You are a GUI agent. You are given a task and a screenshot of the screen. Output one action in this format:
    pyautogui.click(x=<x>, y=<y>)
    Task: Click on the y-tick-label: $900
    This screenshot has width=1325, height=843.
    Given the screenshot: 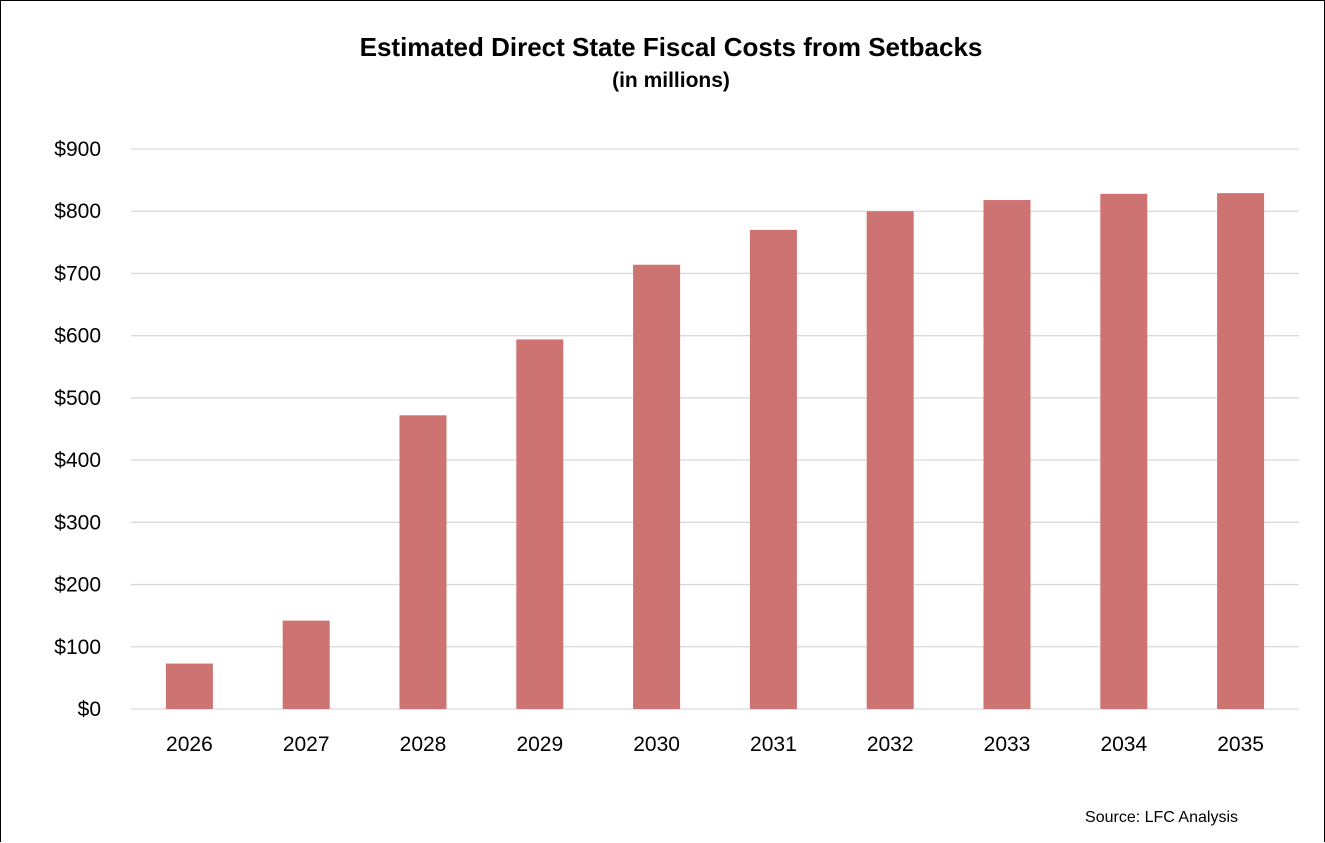 What is the action you would take?
    pyautogui.click(x=77, y=149)
    